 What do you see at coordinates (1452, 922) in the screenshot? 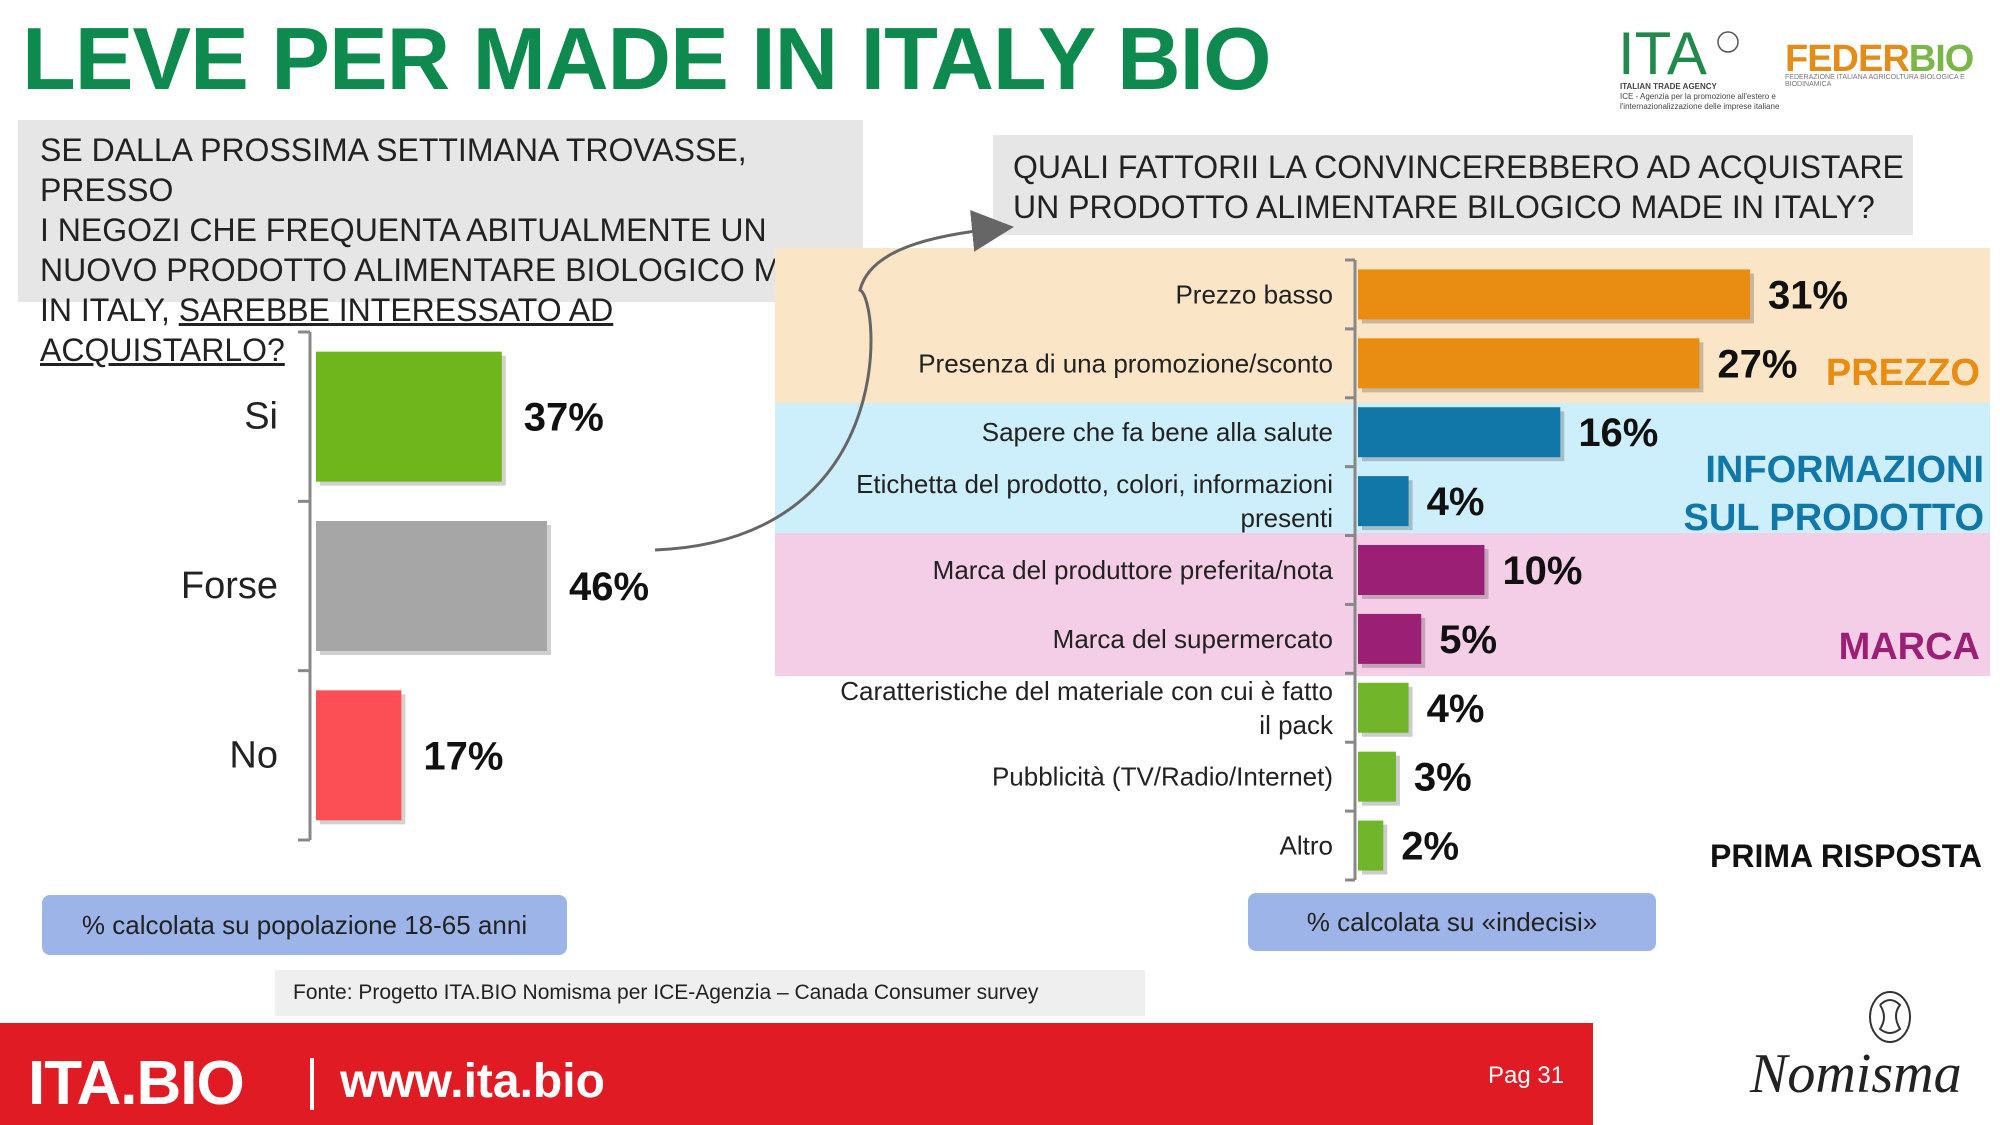
I see `note-undecided: % calcolata su «indecisi»` at bounding box center [1452, 922].